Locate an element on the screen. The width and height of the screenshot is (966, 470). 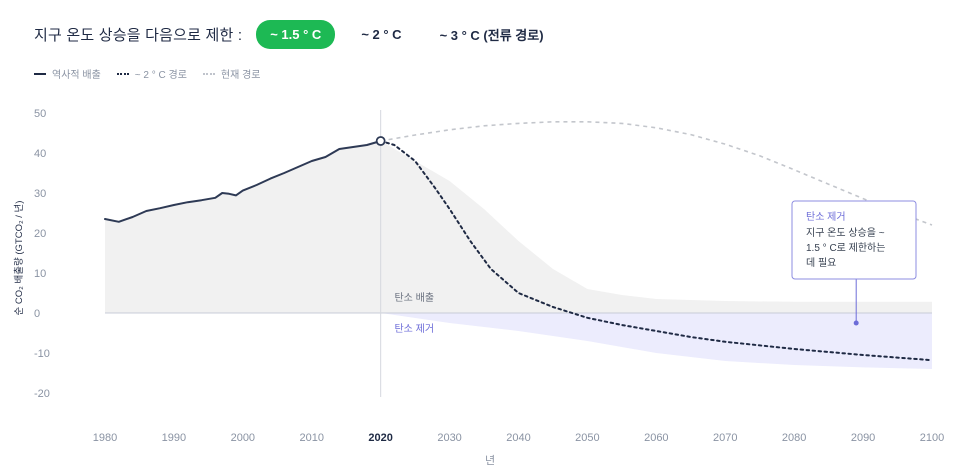
legend-label-current: 현재 경로 is located at coordinates (240, 75).